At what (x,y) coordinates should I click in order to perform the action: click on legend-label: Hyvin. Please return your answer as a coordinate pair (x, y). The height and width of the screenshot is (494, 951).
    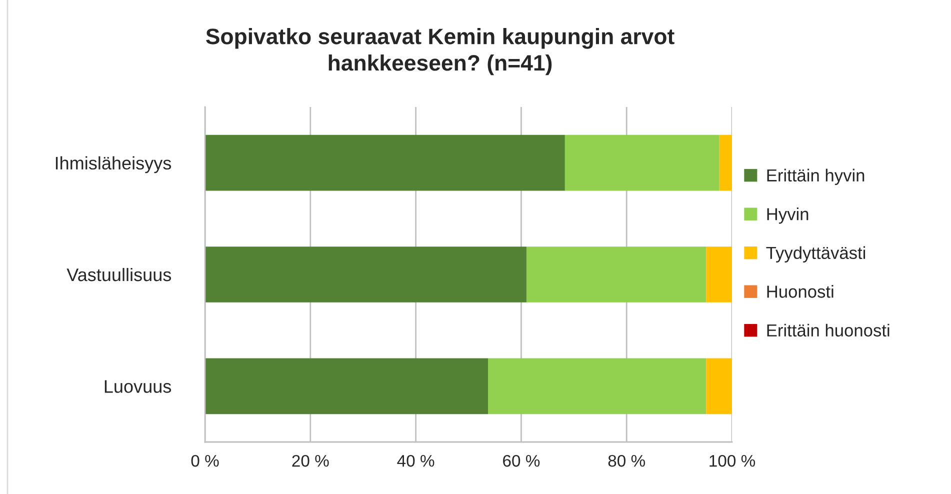
    Looking at the image, I should click on (787, 216).